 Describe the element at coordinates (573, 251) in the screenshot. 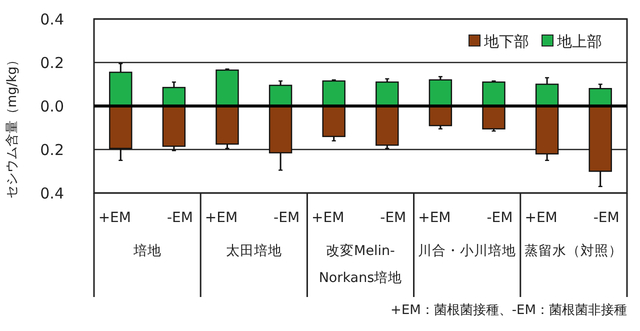

I see `text: 蒸留水（対照）` at that location.